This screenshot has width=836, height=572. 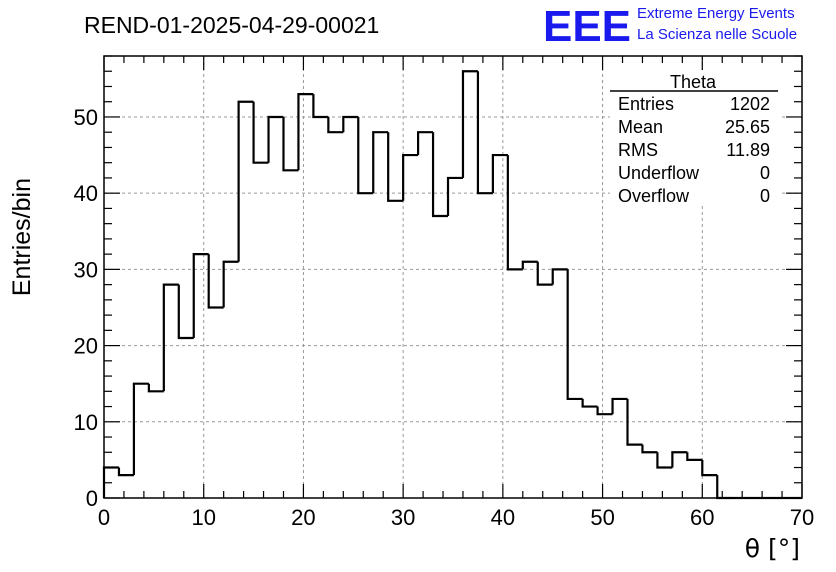 I want to click on x-tick-label: 10, so click(x=203, y=517).